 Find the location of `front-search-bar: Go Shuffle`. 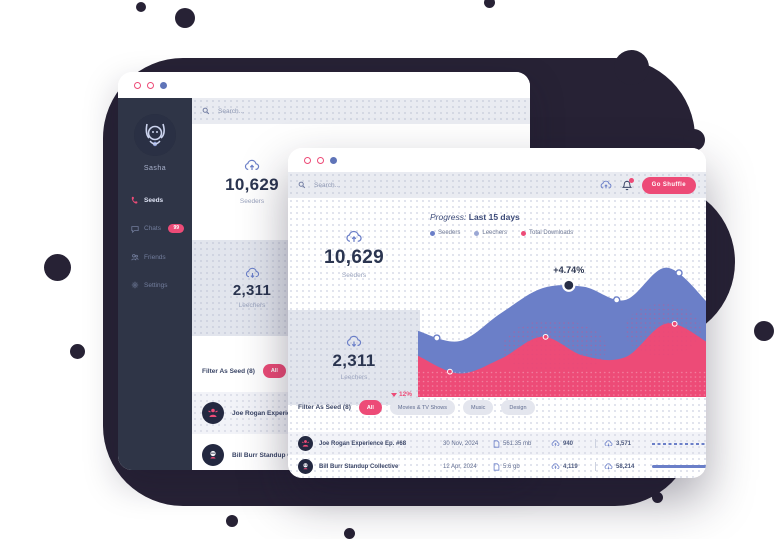

front-search-bar: Go Shuffle is located at coordinates (497, 185).